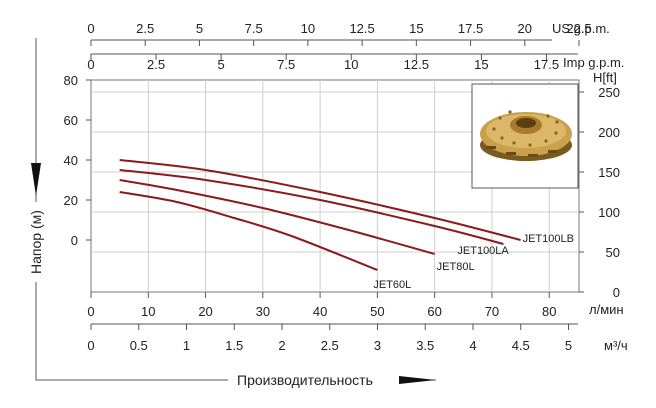  I want to click on lpm-unit-label: л/мин, so click(606, 309).